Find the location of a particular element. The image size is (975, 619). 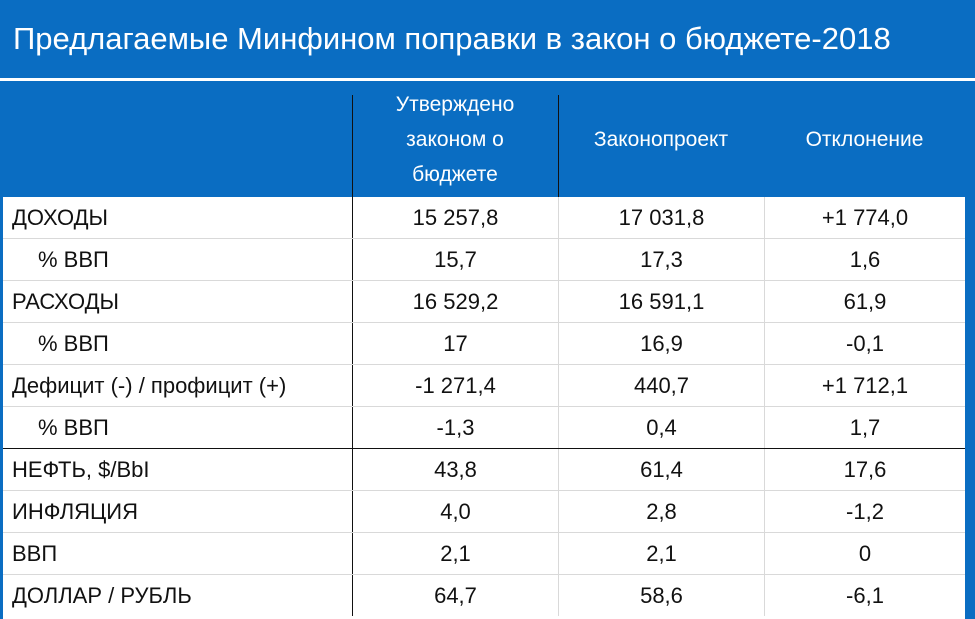

cell-approved: -1 271,4 is located at coordinates (455, 385).